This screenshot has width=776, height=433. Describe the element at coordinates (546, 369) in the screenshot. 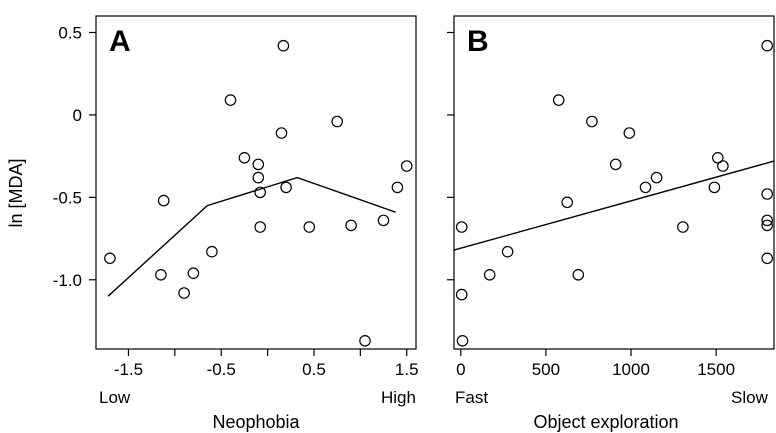

I see `x-tick-label: 500` at that location.